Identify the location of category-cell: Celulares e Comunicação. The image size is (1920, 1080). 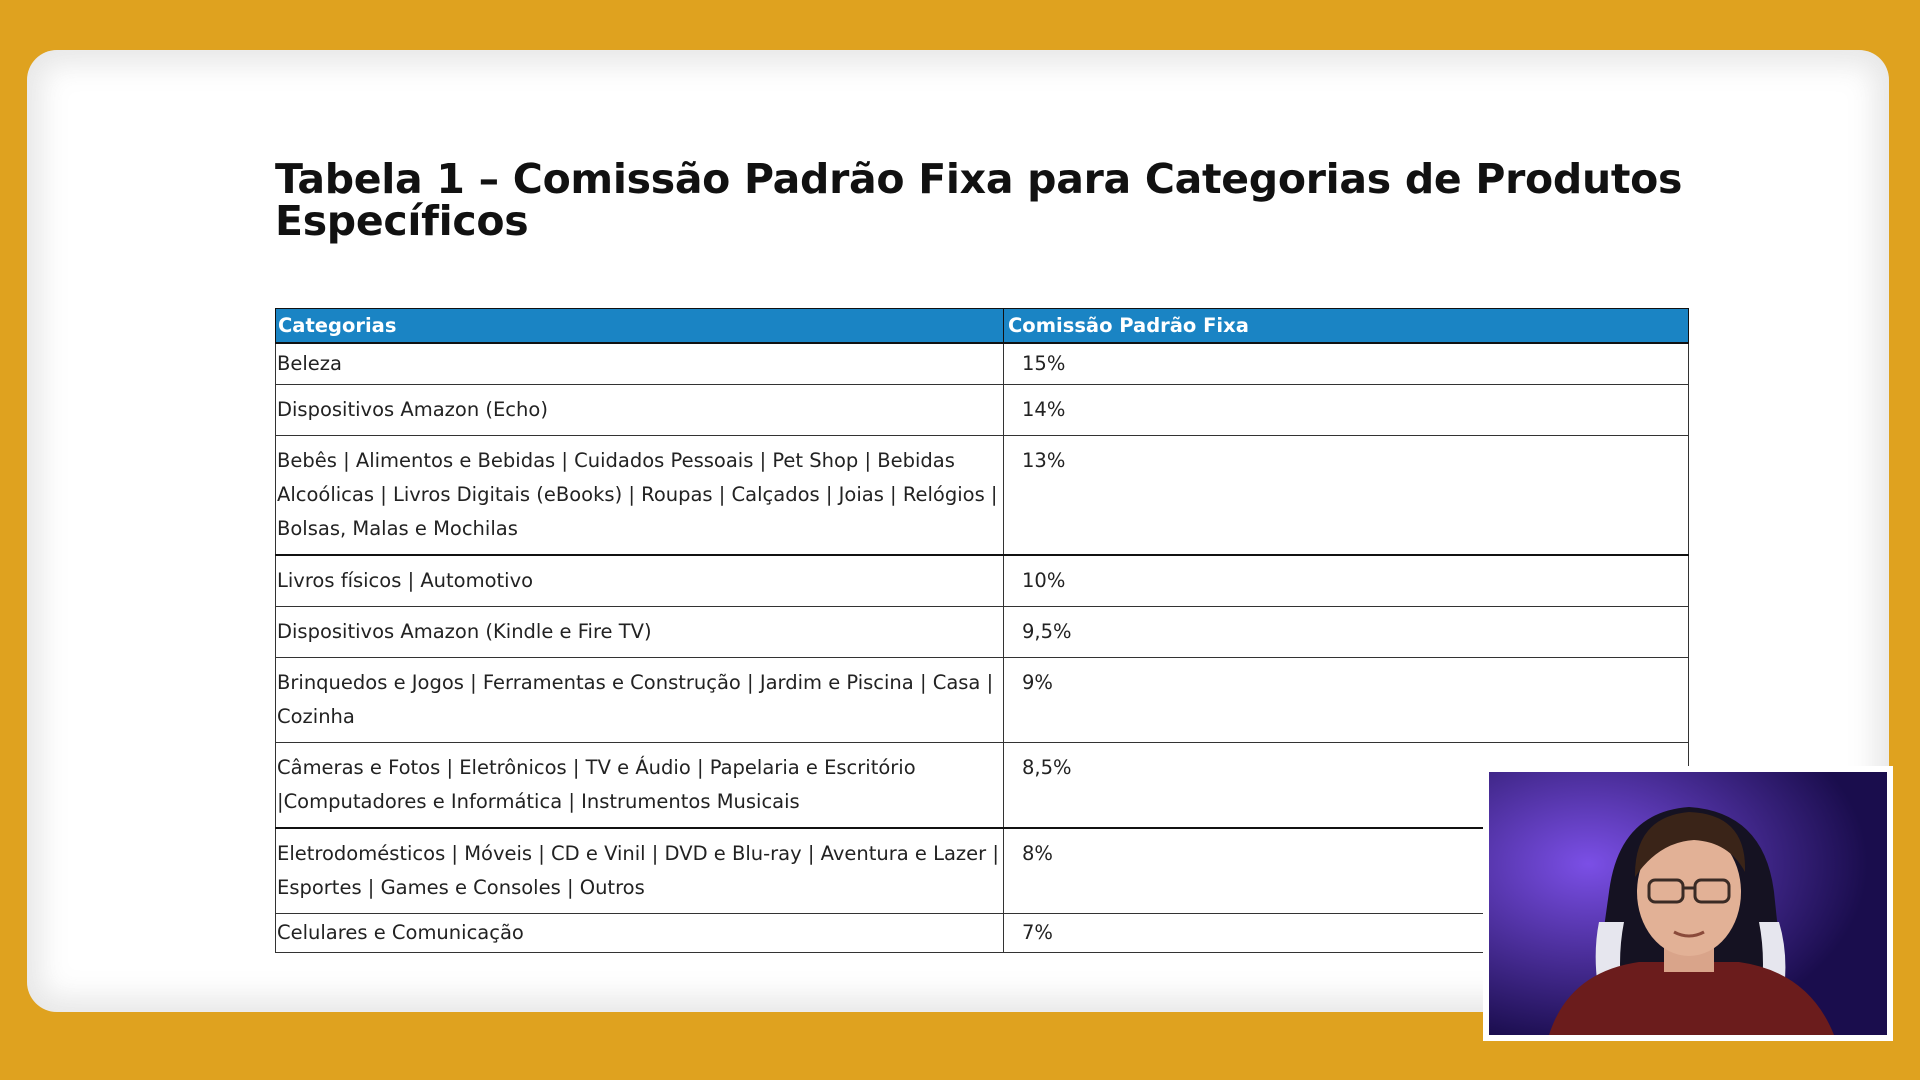
(639, 933).